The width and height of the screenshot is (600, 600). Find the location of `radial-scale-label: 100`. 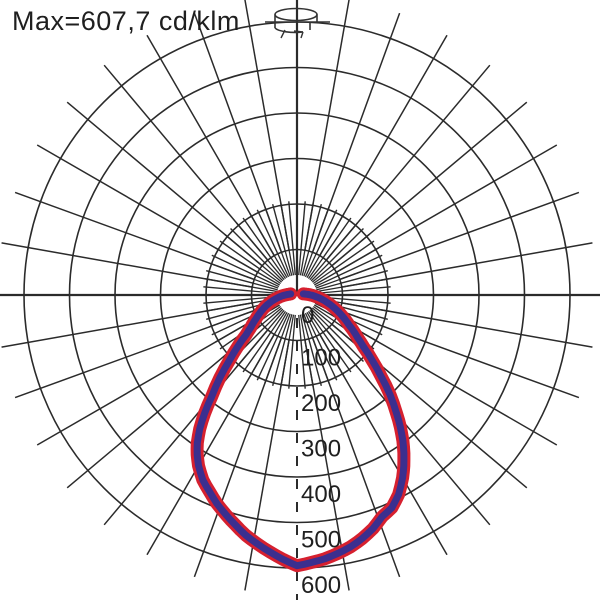

radial-scale-label: 100 is located at coordinates (321, 358).